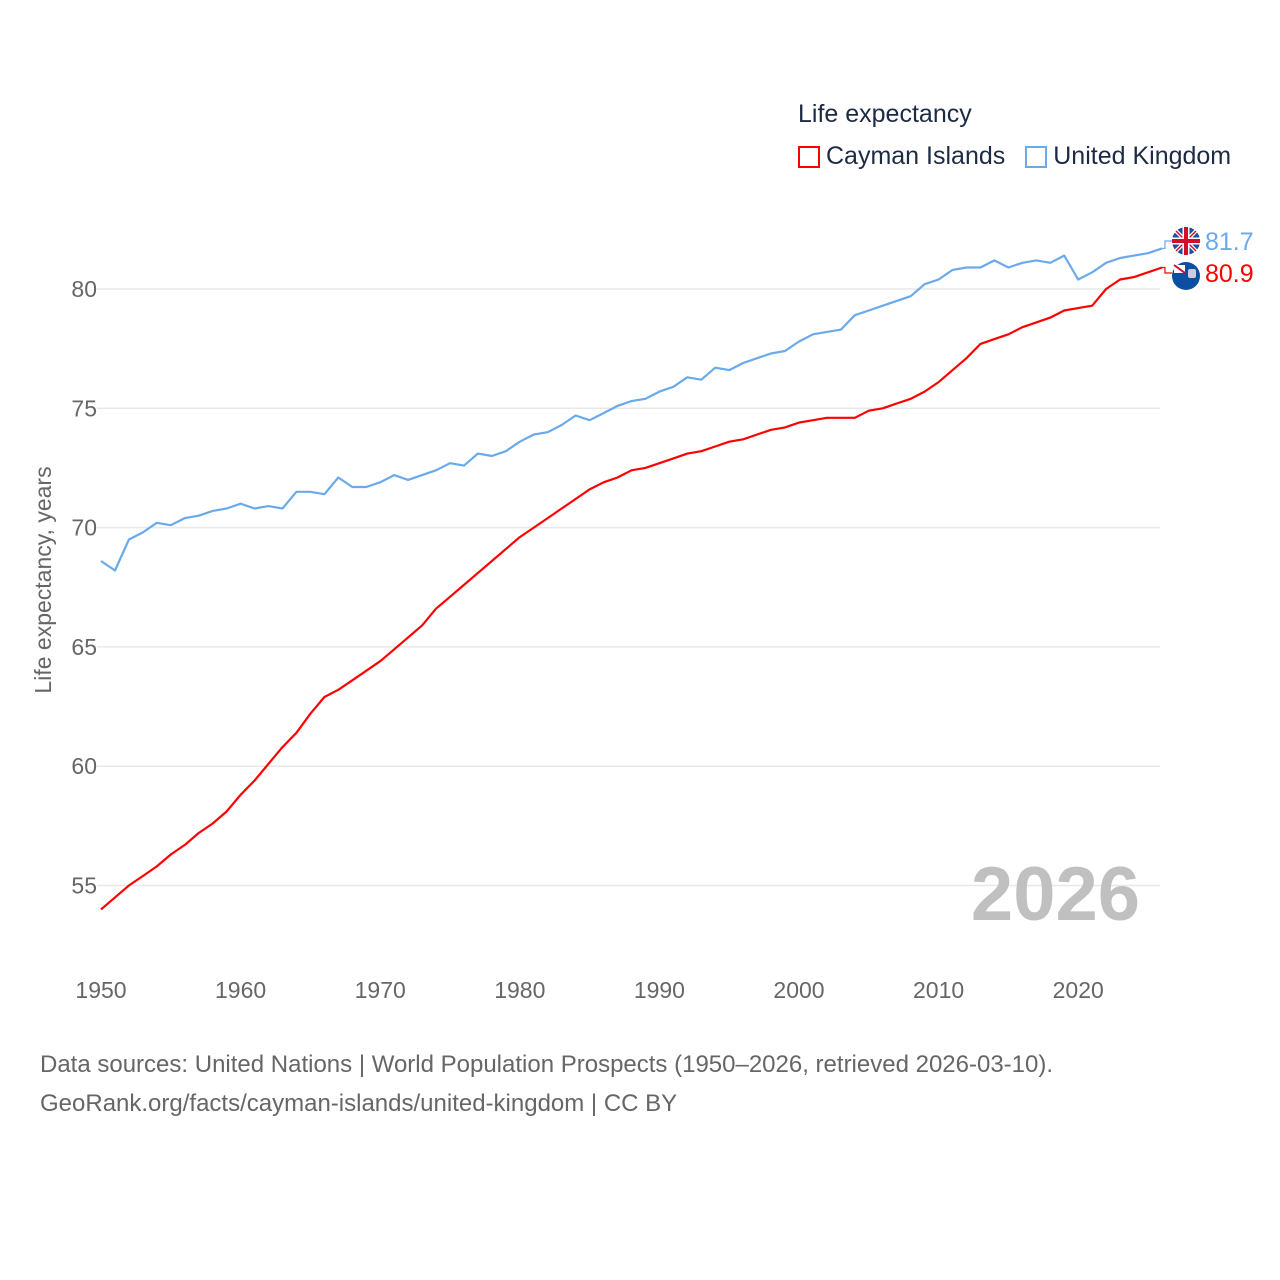 The width and height of the screenshot is (1280, 1280). I want to click on cayman-flag-icon, so click(1186, 276).